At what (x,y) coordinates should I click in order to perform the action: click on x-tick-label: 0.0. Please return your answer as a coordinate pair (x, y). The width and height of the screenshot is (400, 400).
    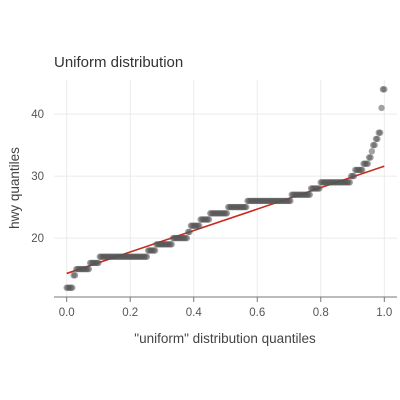
    Looking at the image, I should click on (67, 313).